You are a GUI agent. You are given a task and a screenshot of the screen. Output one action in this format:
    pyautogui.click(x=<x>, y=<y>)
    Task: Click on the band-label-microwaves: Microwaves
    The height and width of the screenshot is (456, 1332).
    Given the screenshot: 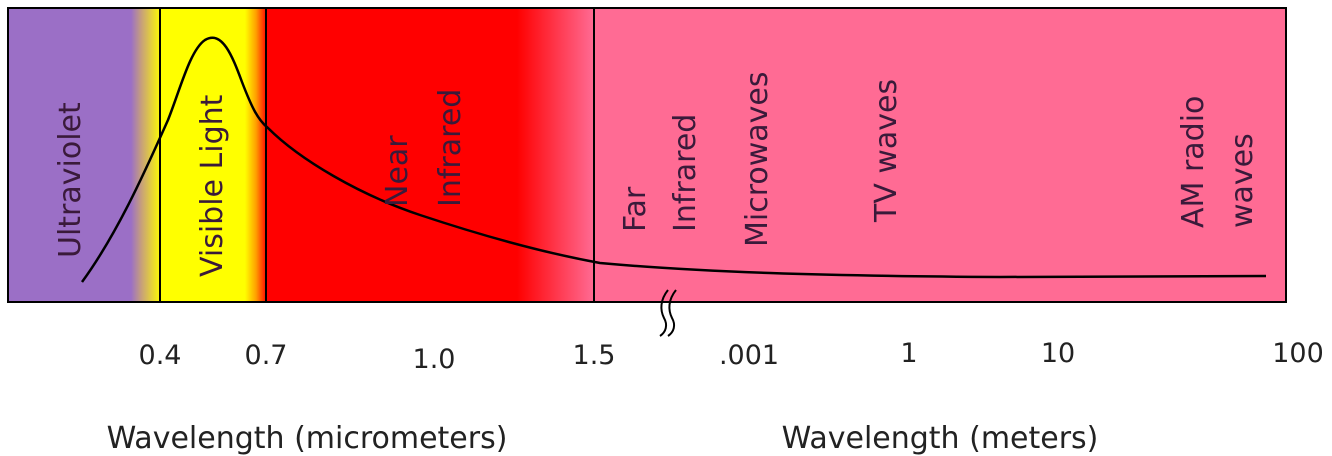 What is the action you would take?
    pyautogui.click(x=757, y=159)
    